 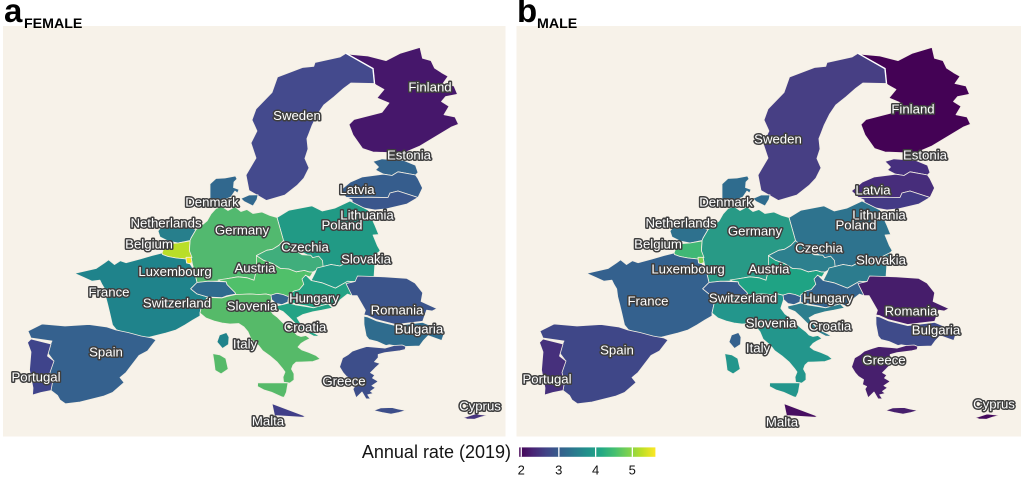 I want to click on svg-text: MALE, so click(x=557, y=24).